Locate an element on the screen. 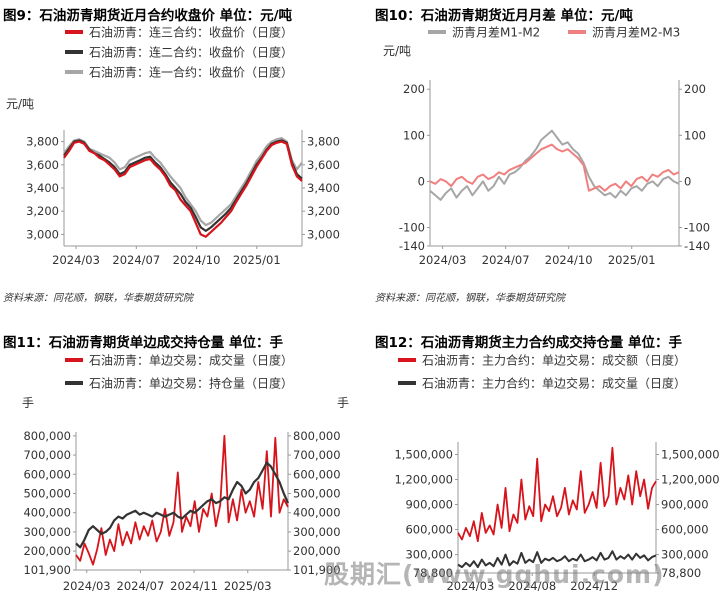  x-tick-label: 2024/12 is located at coordinates (594, 586).